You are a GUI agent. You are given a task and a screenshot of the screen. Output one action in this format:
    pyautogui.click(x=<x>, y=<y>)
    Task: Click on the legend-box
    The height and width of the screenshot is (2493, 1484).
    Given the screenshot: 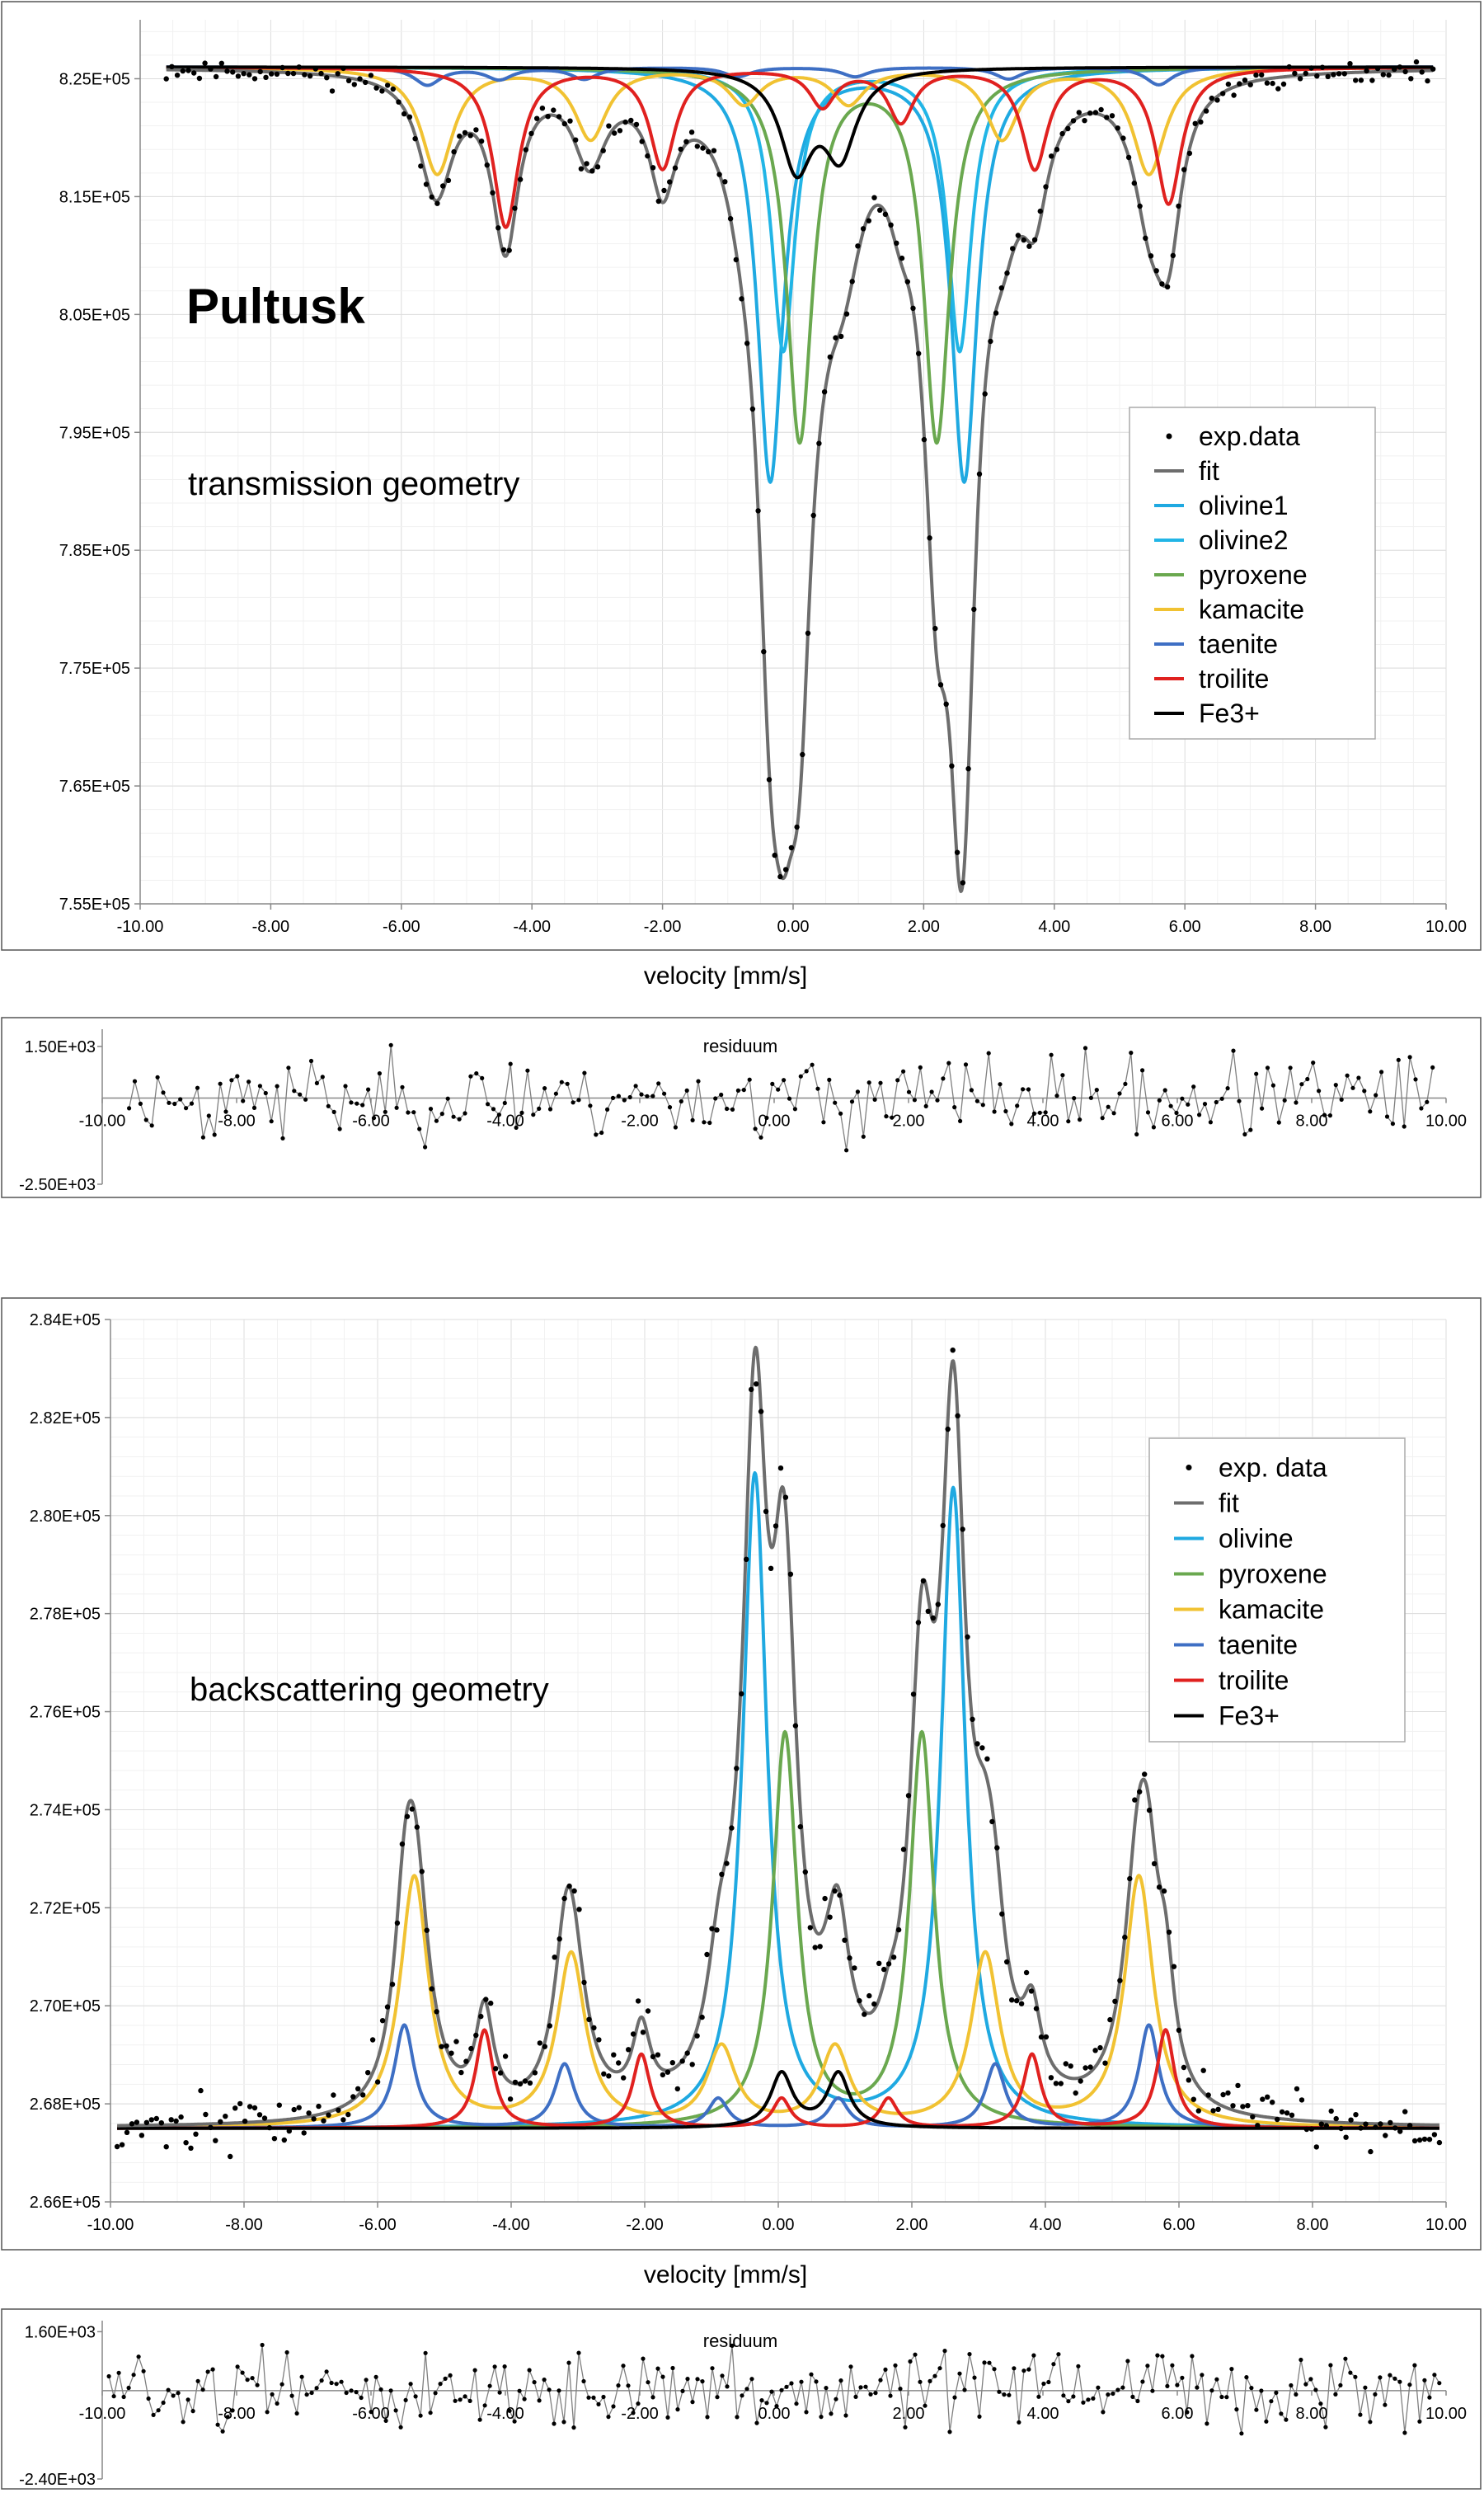 What is the action you would take?
    pyautogui.click(x=1277, y=1590)
    